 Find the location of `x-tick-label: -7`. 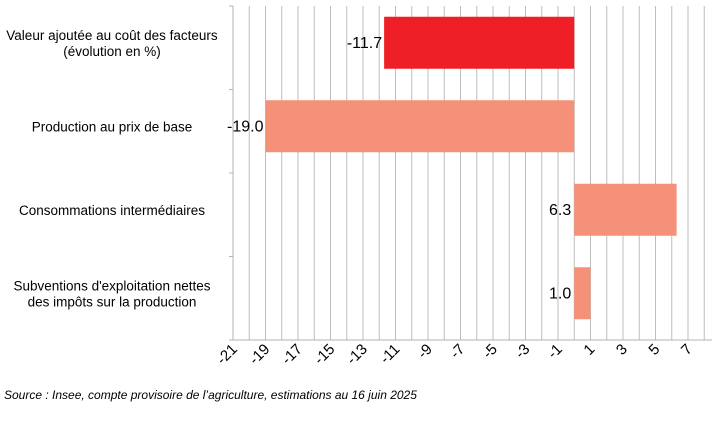

x-tick-label: -7 is located at coordinates (457, 351).